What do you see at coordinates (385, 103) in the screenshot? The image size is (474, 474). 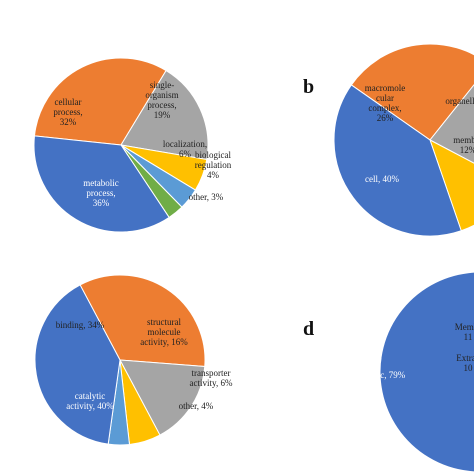 I see `pie-b-label-0: macromole cular complex, 26%` at bounding box center [385, 103].